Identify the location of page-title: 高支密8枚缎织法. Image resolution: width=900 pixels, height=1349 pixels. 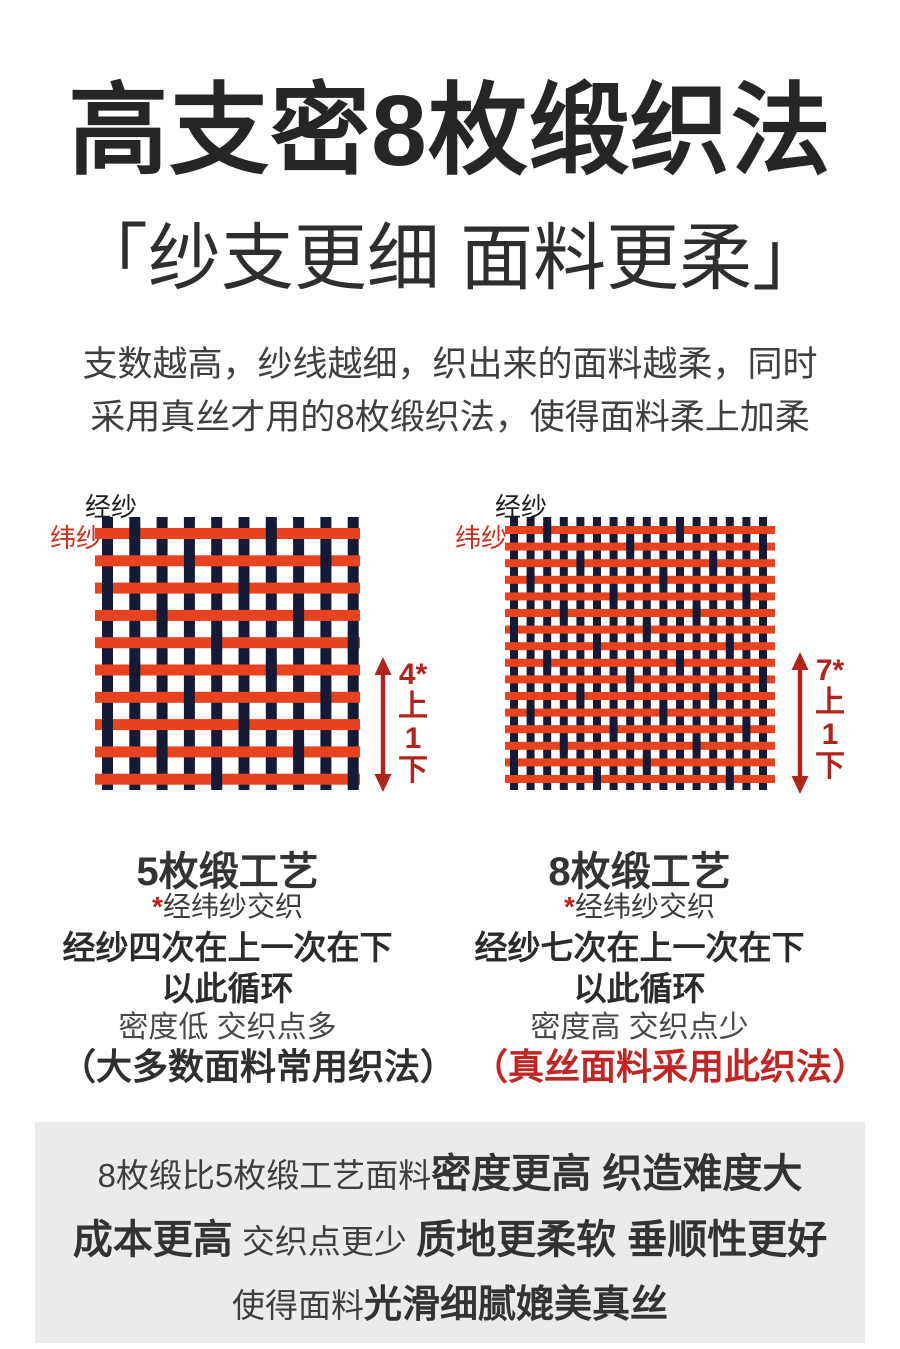
(450, 131).